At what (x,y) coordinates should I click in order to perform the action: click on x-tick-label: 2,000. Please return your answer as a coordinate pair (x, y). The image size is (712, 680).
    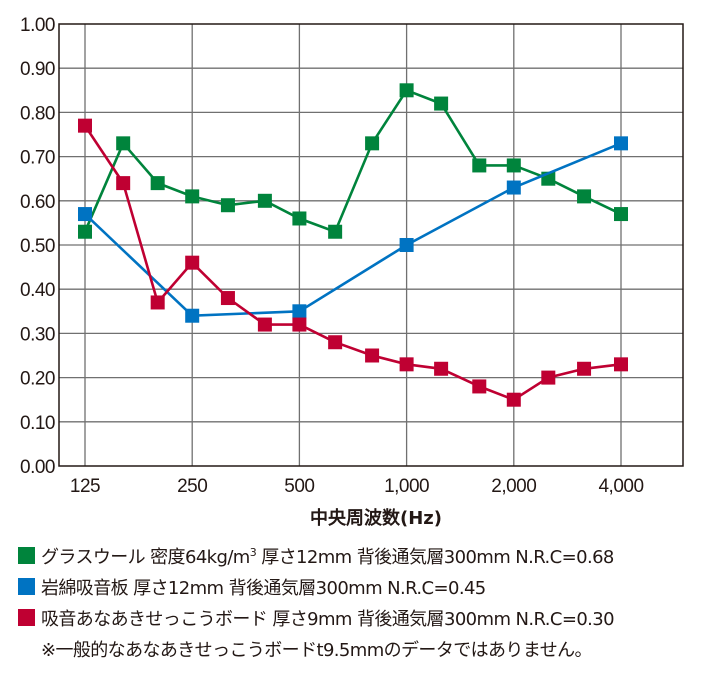
    Looking at the image, I should click on (513, 486).